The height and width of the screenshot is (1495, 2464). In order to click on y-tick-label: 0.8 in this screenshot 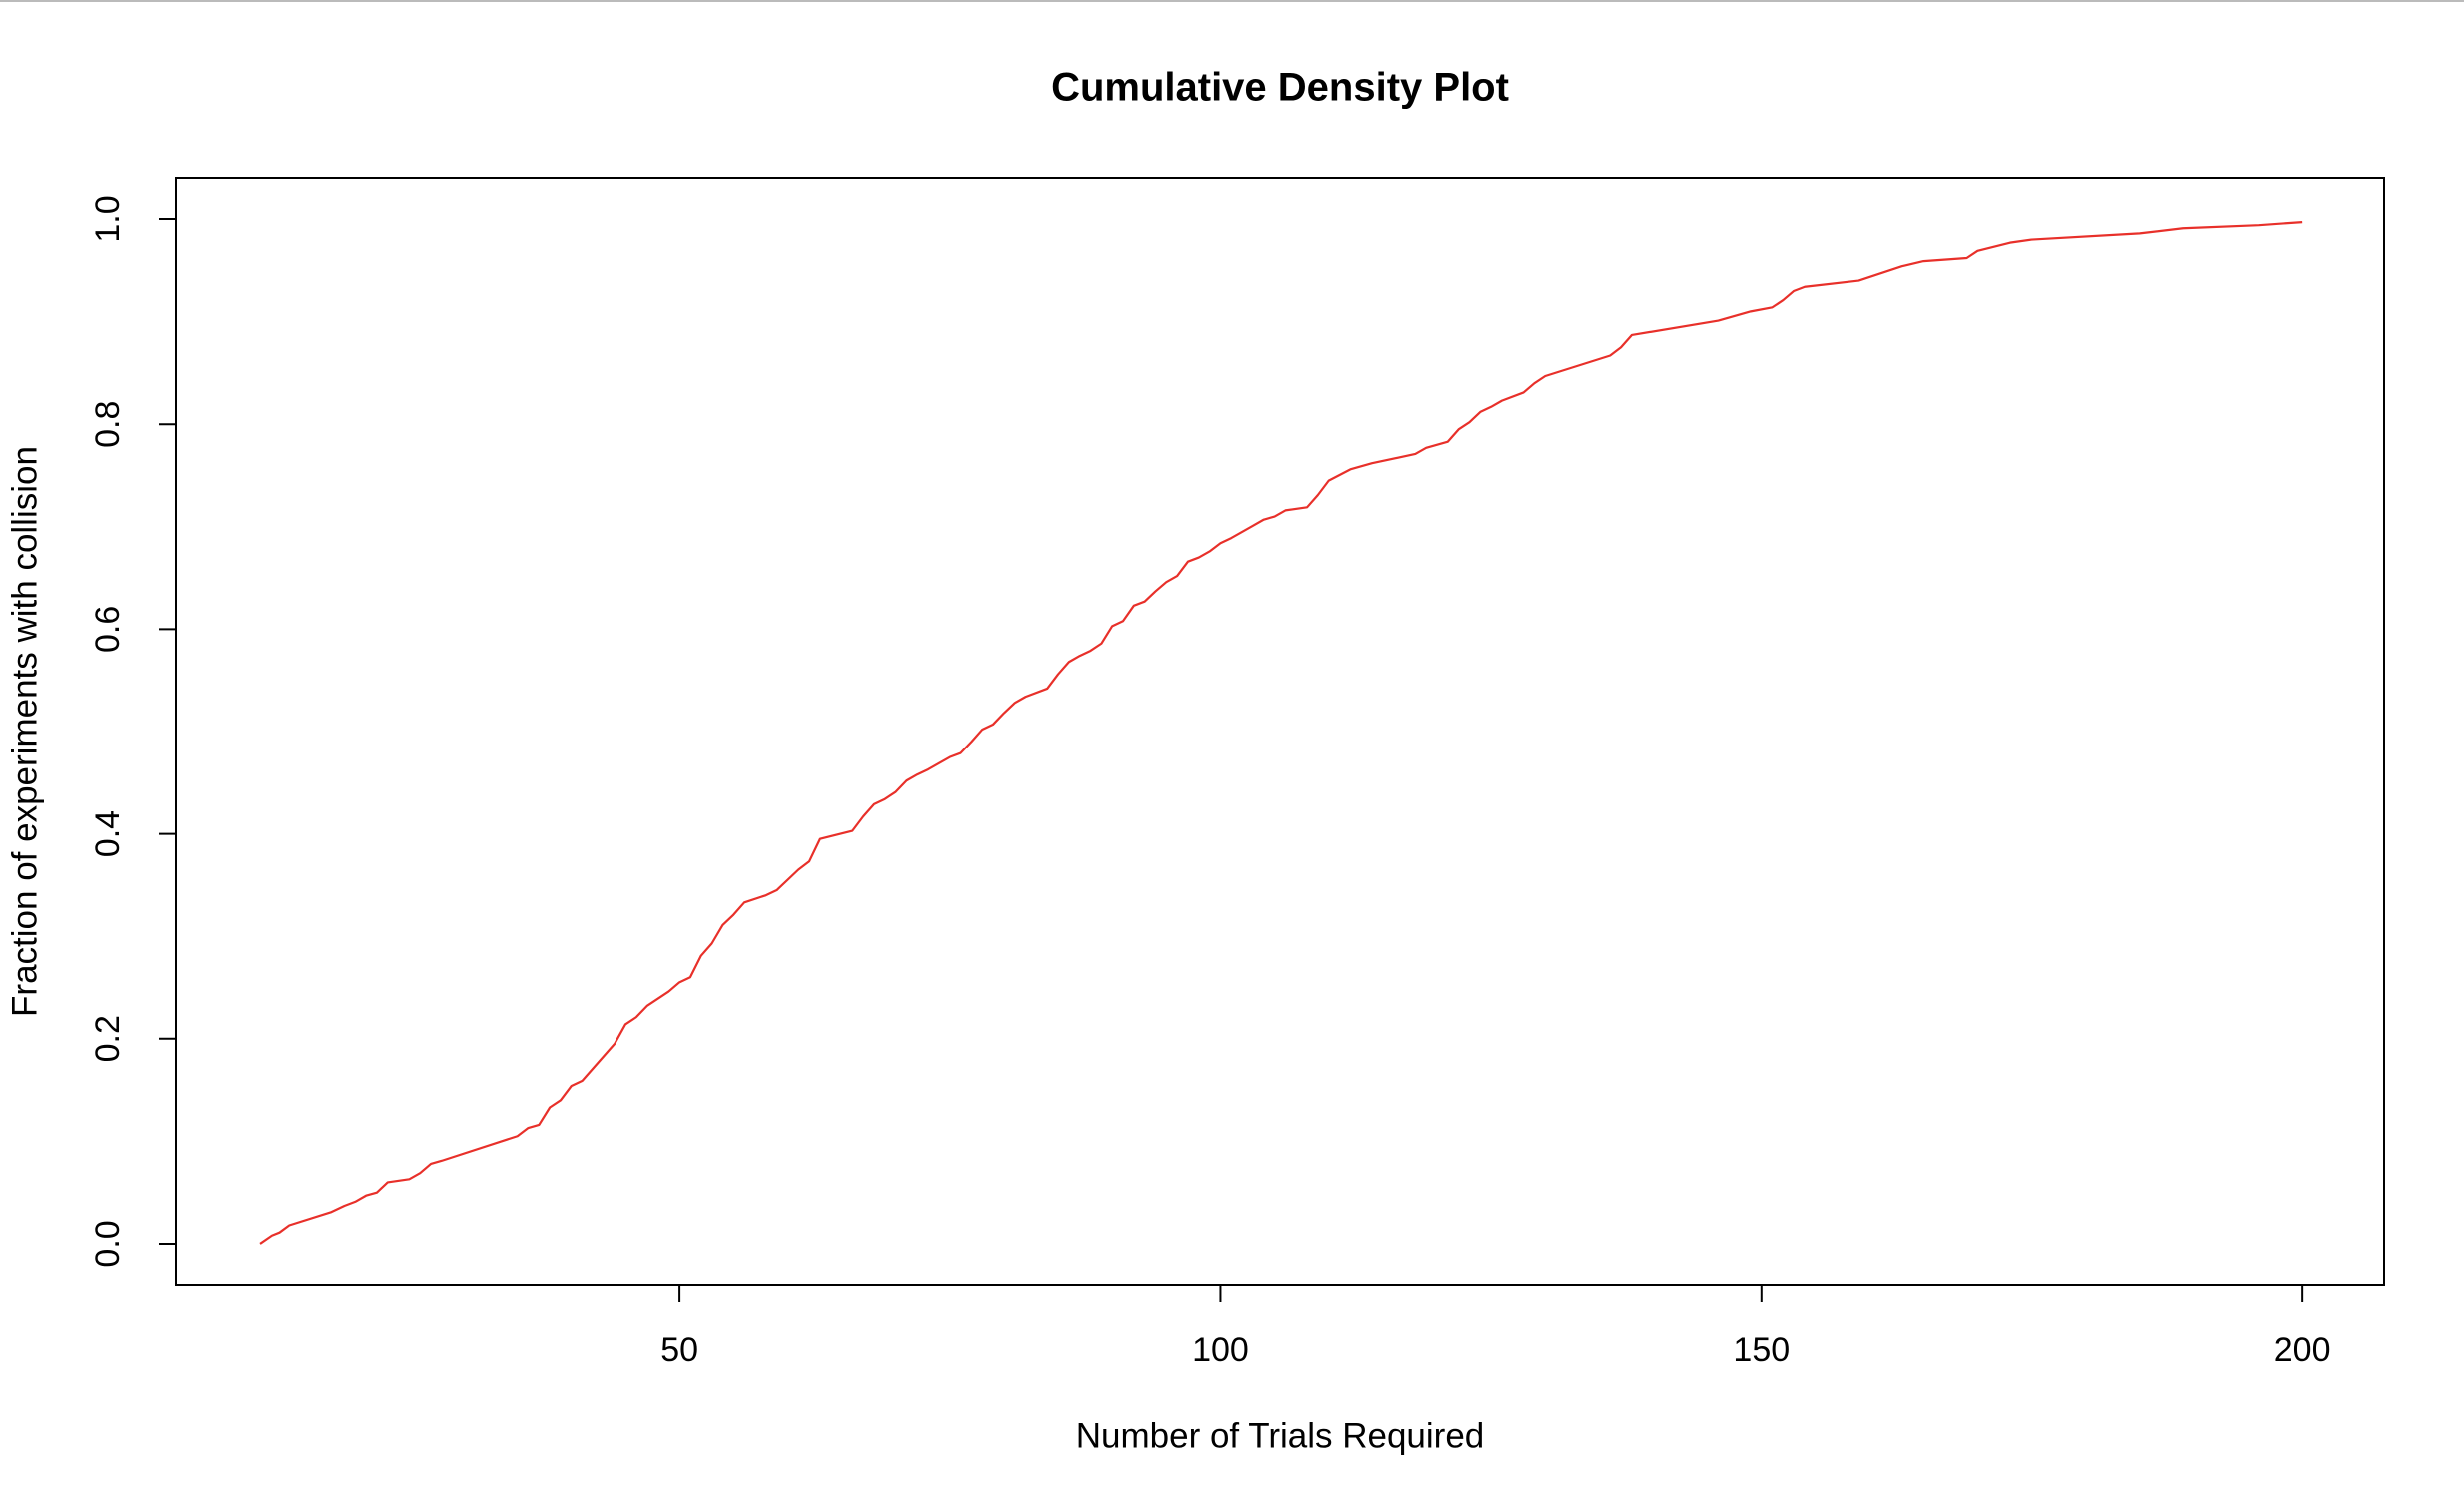, I will do `click(108, 424)`.